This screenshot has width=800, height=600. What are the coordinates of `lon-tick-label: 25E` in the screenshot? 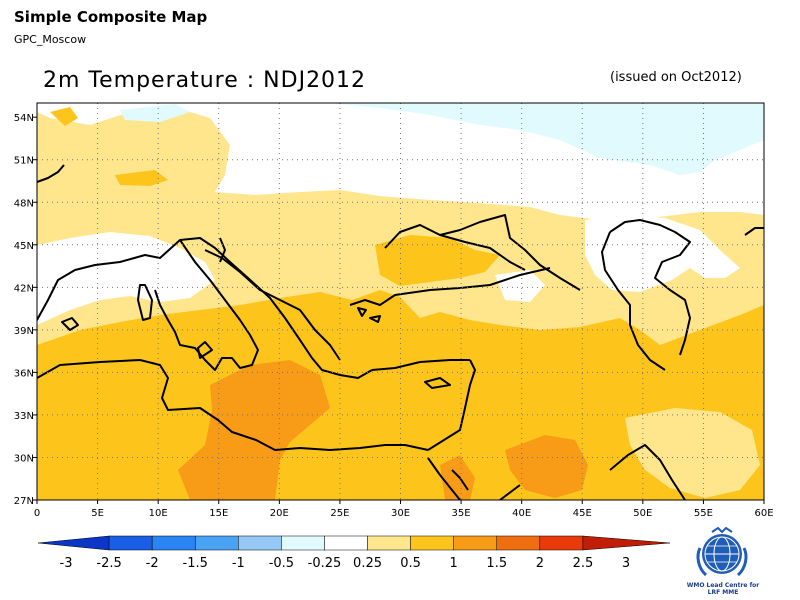 It's located at (339, 513).